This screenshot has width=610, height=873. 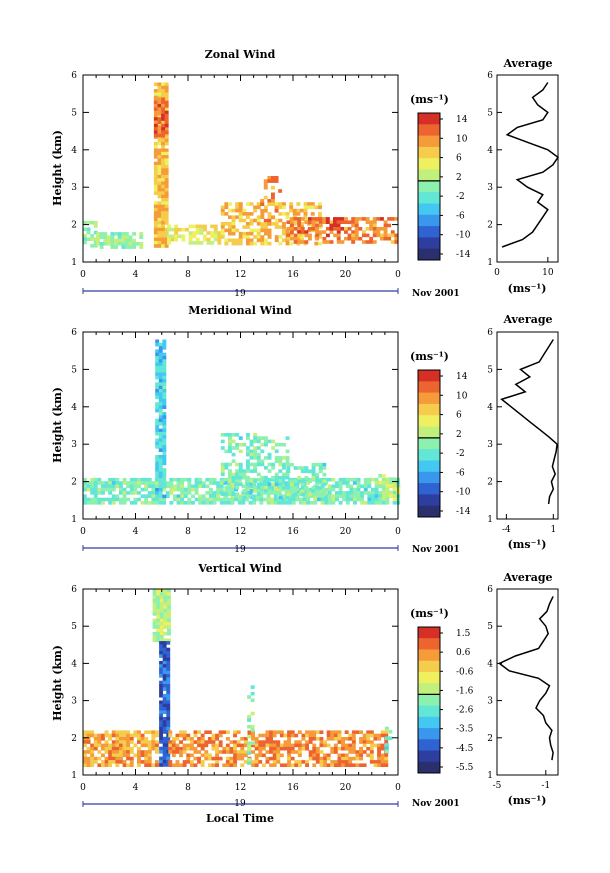 What do you see at coordinates (463, 634) in the screenshot?
I see `vertical-wind-colorbar-tick-label: 1.5` at bounding box center [463, 634].